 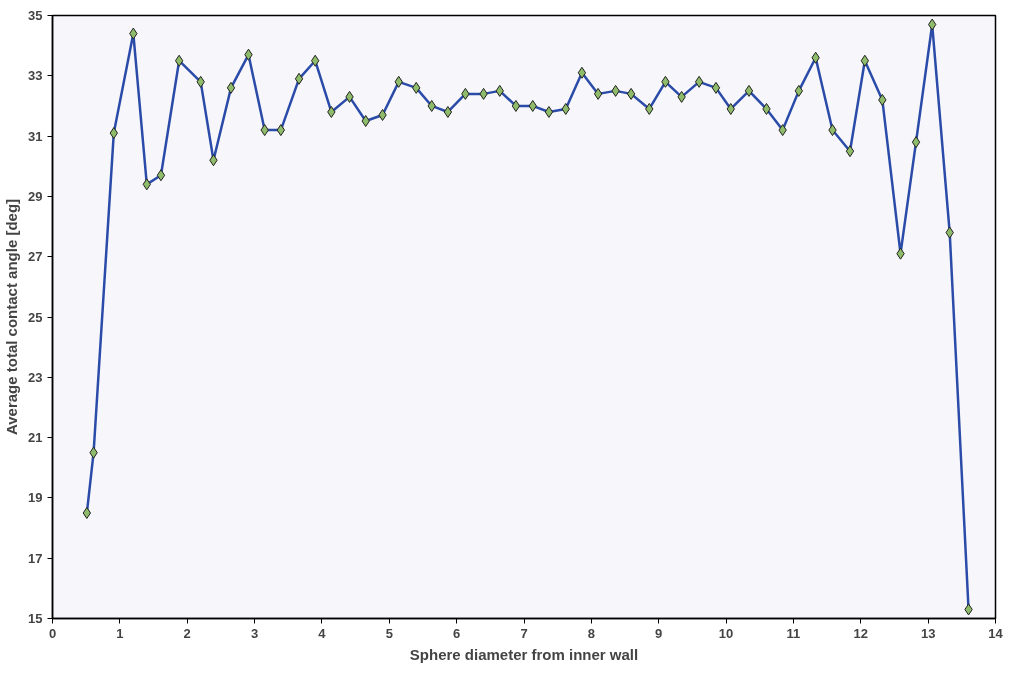 I want to click on y-tick-label: 21, so click(x=35, y=438).